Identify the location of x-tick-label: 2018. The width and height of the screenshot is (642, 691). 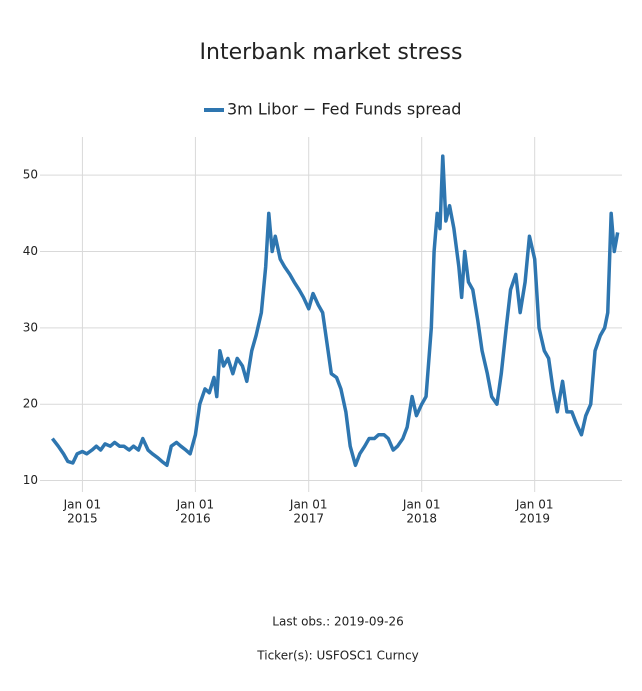
(421, 519).